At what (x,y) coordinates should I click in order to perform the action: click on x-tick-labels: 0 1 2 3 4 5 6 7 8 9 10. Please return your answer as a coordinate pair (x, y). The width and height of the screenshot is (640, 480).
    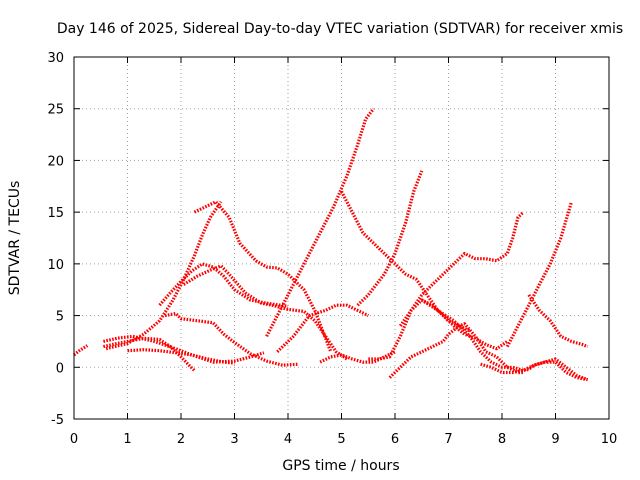
    Looking at the image, I should click on (343, 439).